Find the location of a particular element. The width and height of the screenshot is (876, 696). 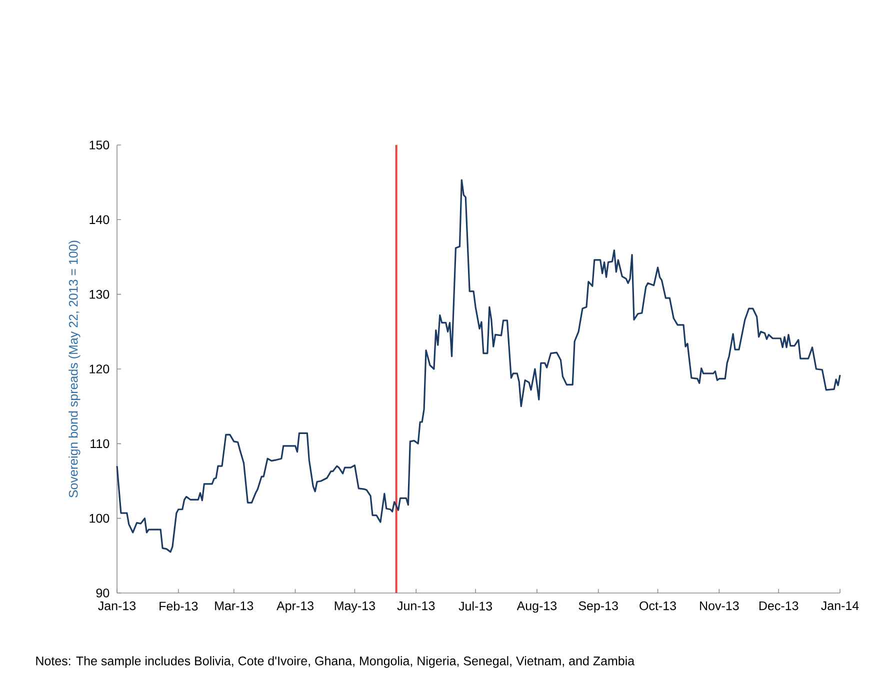

x-tick-label: Dec-13 is located at coordinates (778, 605).